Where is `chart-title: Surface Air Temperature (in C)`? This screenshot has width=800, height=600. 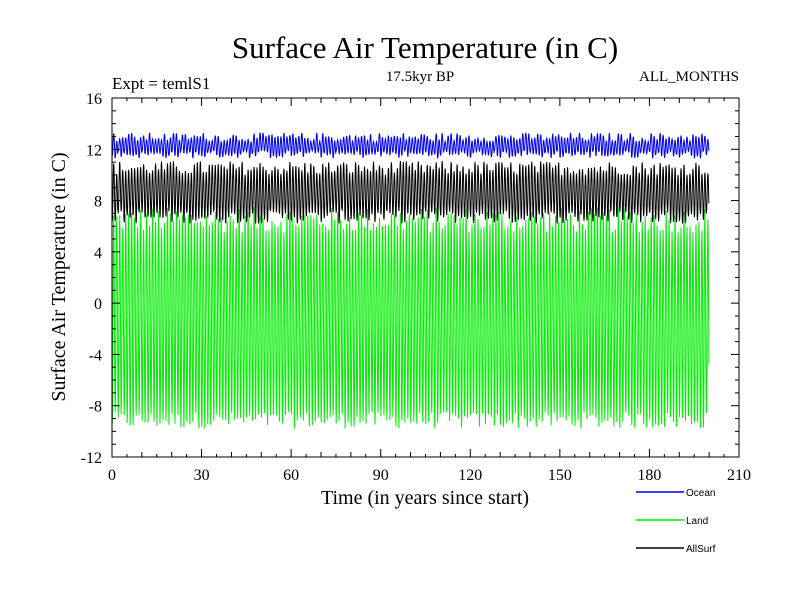 chart-title: Surface Air Temperature (in C) is located at coordinates (425, 47).